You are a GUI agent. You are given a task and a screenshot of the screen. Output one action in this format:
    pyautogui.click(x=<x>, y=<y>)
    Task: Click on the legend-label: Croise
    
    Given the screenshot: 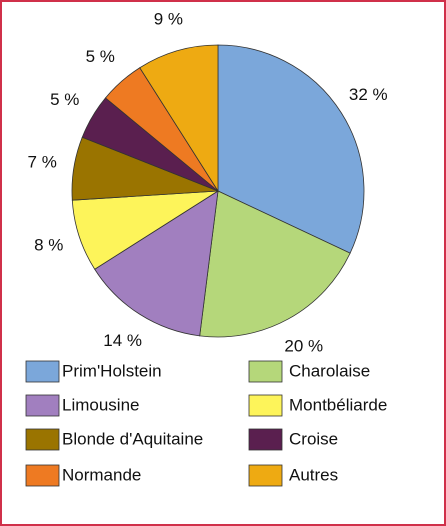 What is the action you would take?
    pyautogui.click(x=313, y=438)
    